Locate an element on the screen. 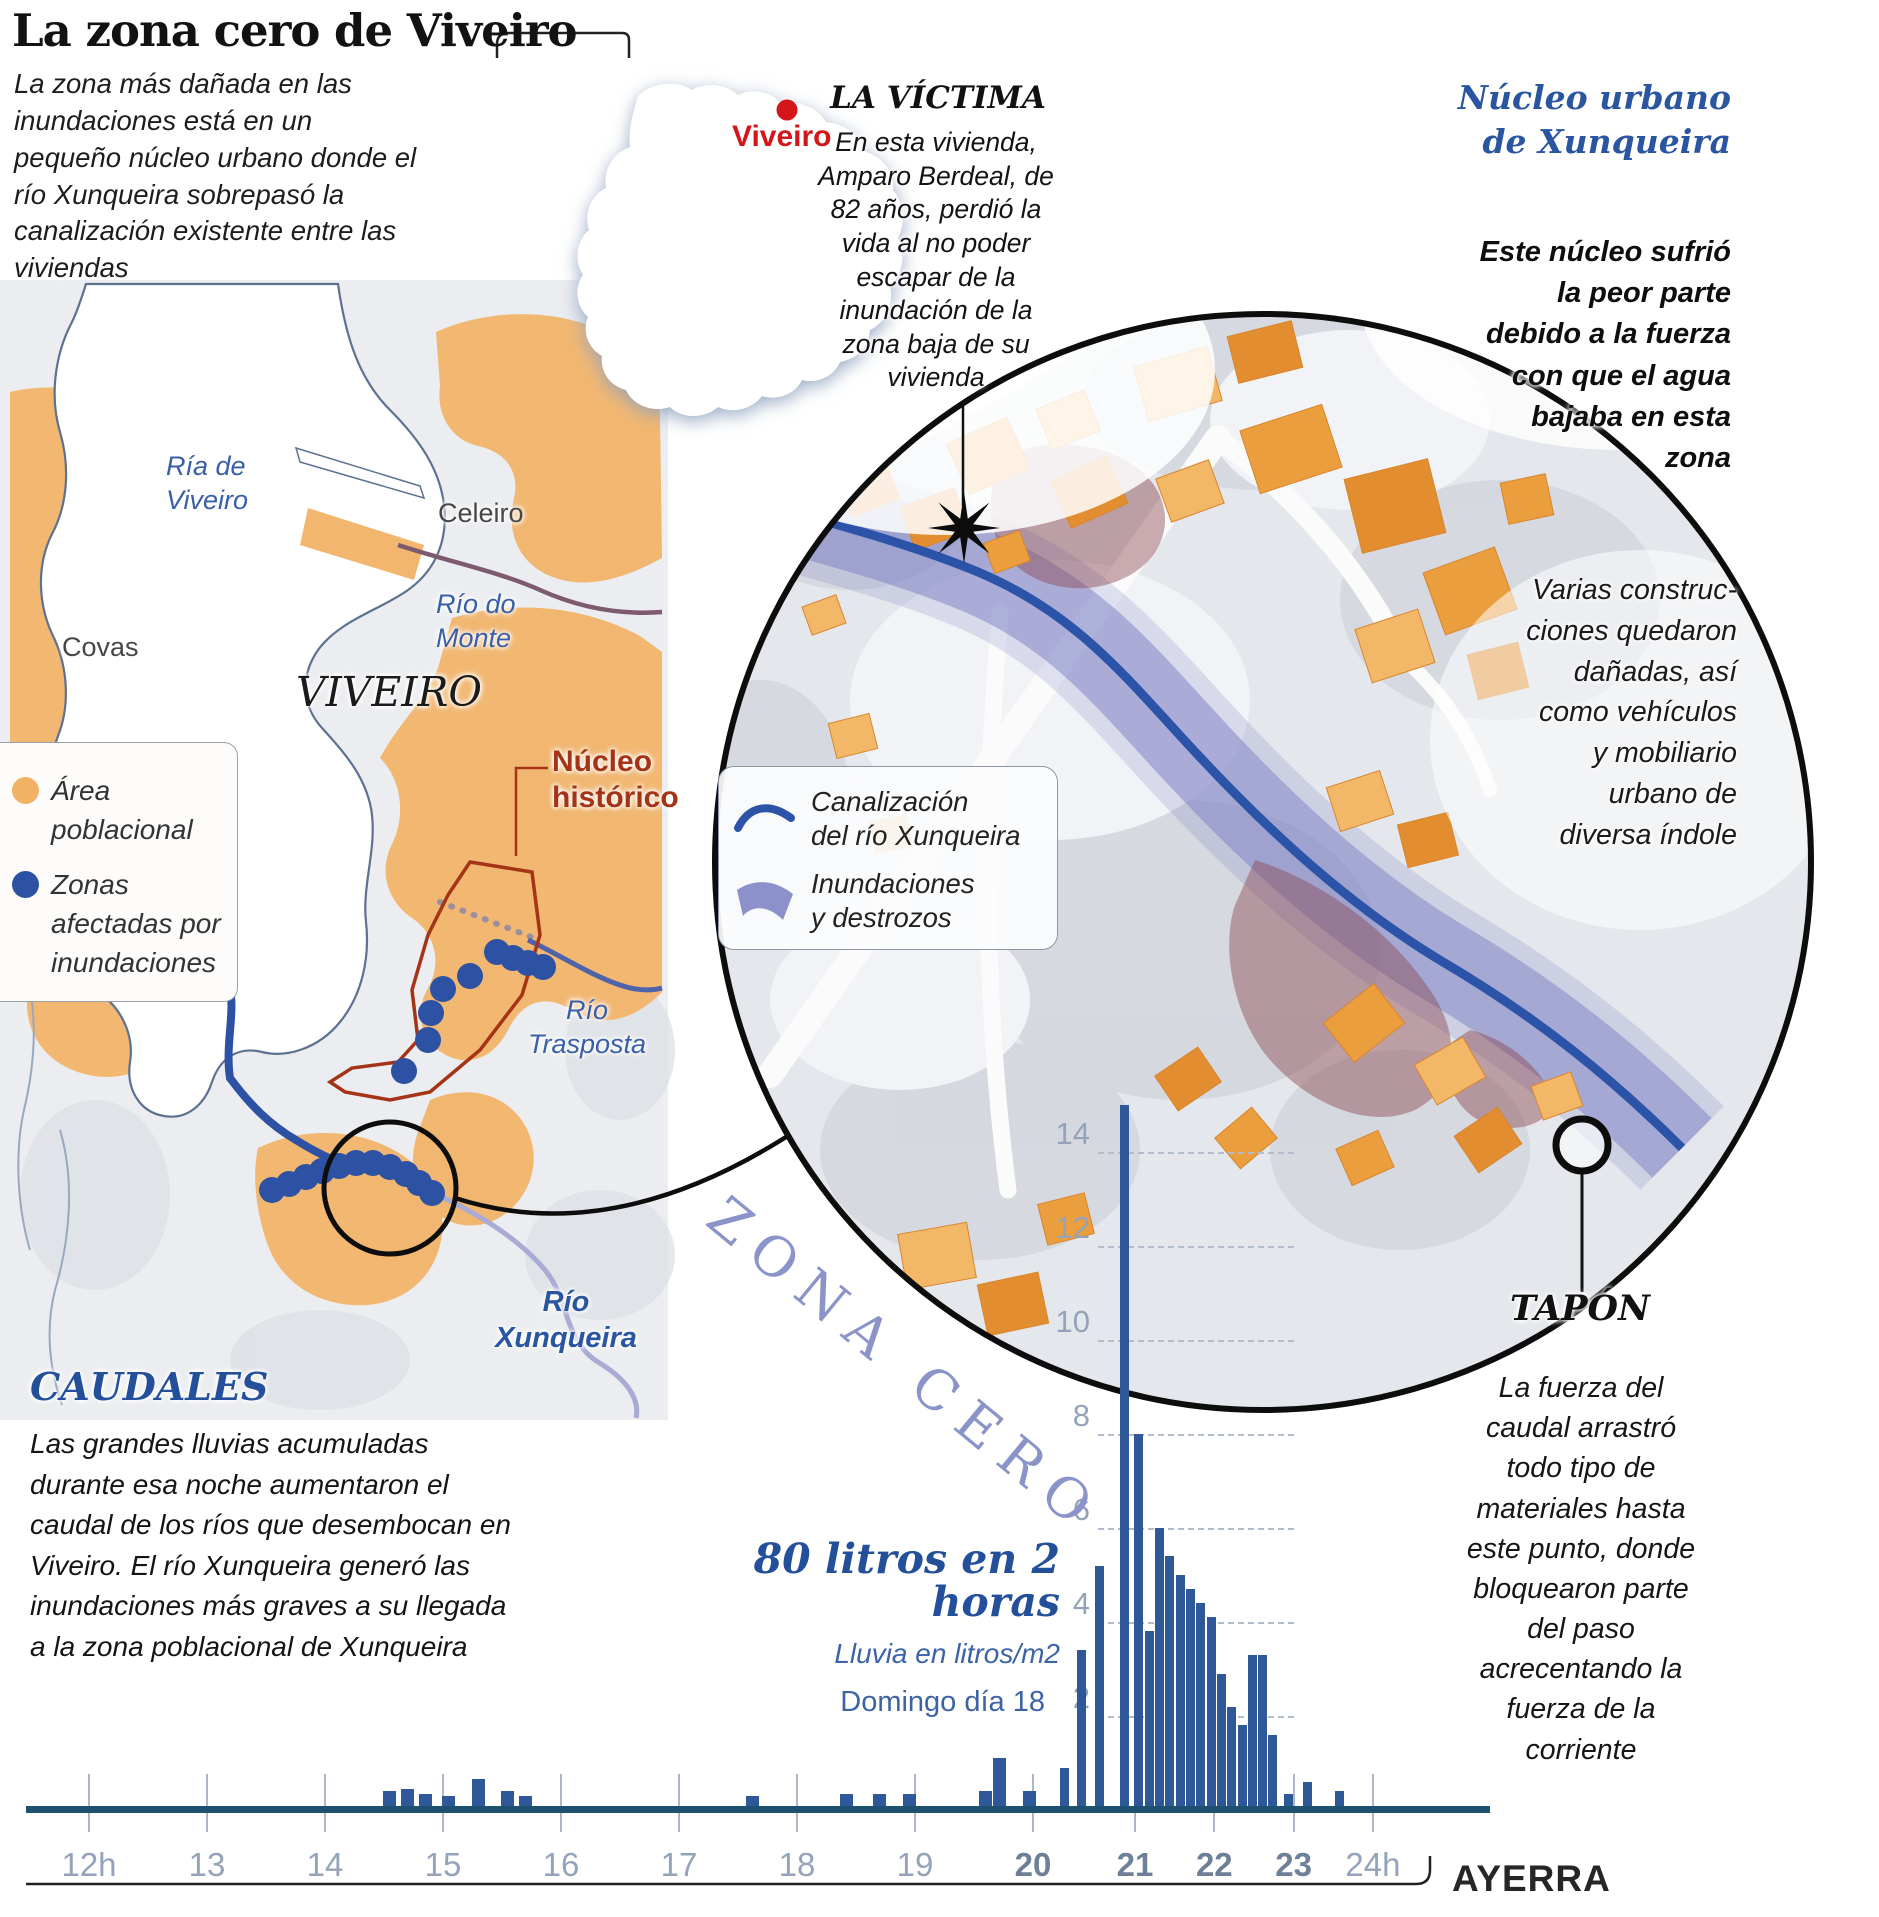 Image resolution: width=1879 pixels, height=1917 pixels. caudales-heading: CAUDALES is located at coordinates (149, 1386).